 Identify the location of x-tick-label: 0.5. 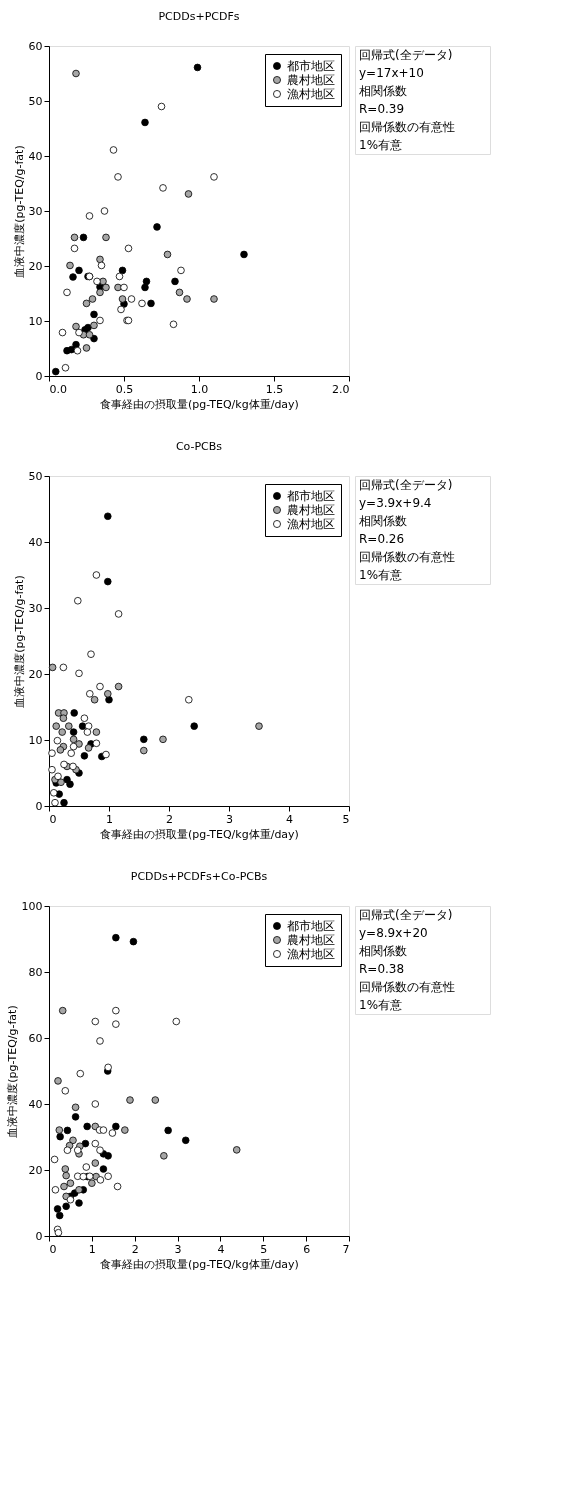
(124, 389).